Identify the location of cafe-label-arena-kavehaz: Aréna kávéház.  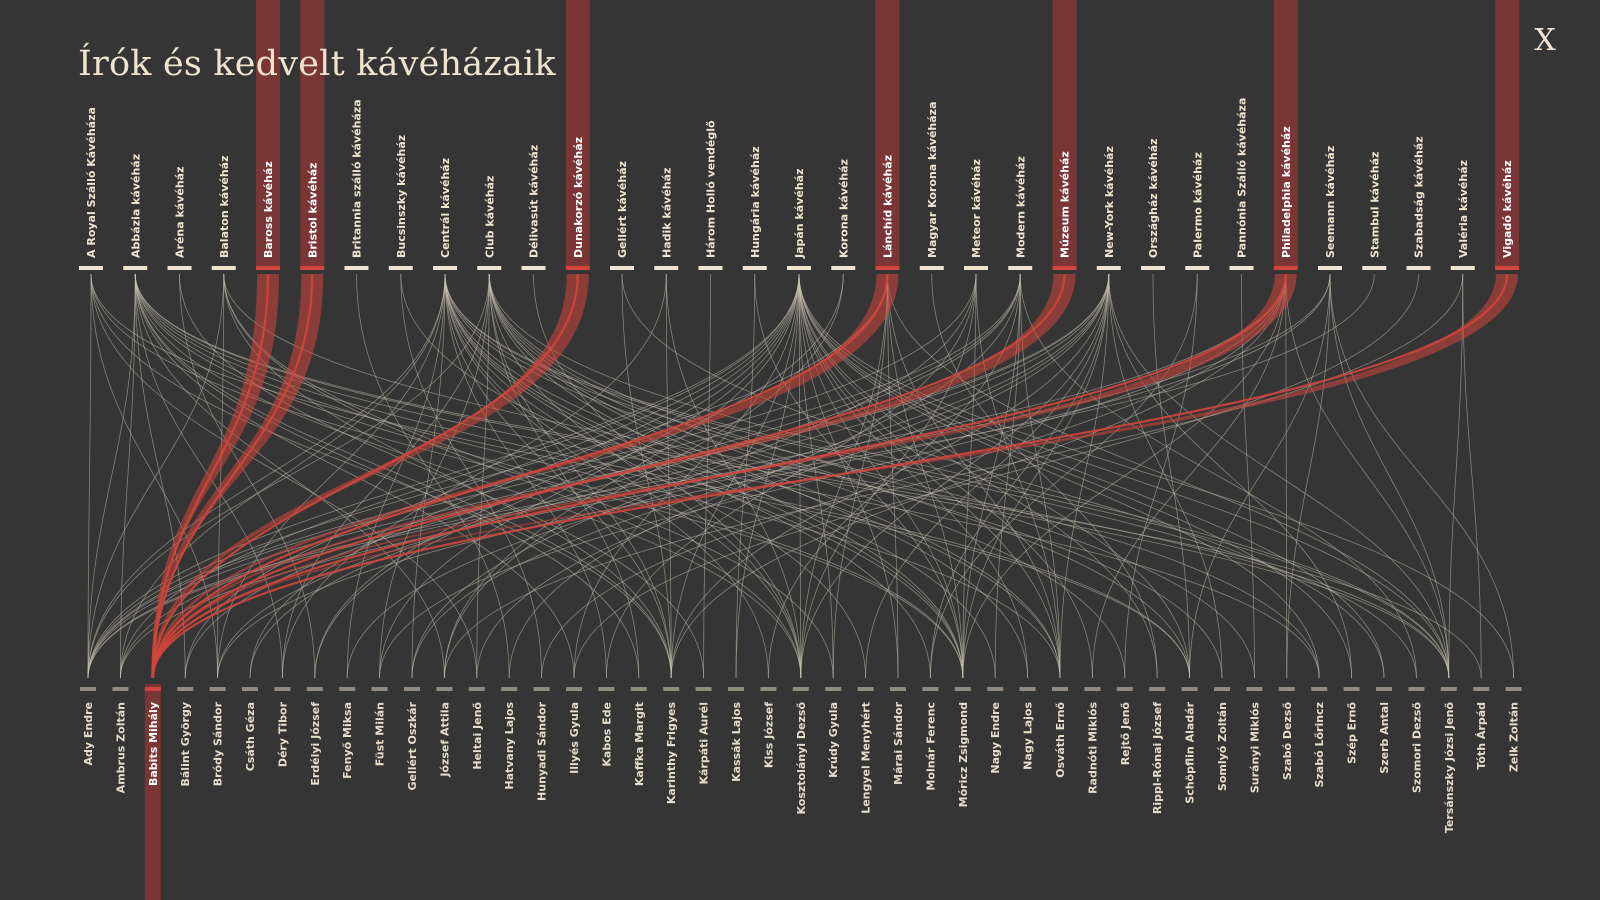
(180, 212).